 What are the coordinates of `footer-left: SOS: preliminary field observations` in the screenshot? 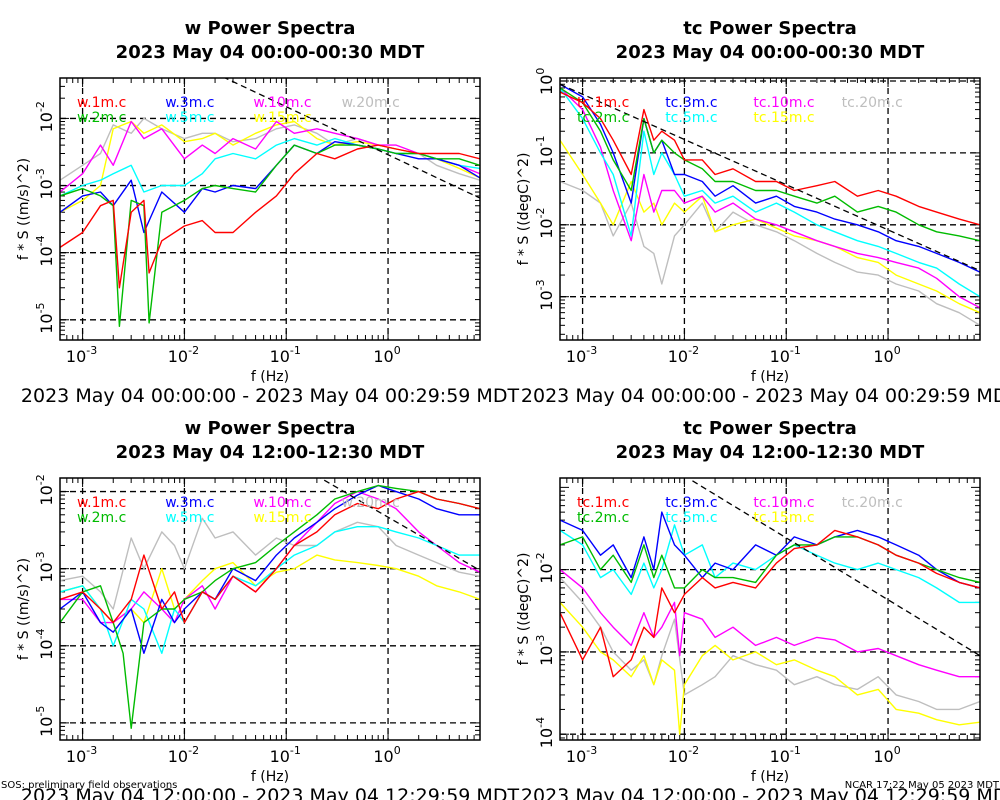 It's located at (89, 785).